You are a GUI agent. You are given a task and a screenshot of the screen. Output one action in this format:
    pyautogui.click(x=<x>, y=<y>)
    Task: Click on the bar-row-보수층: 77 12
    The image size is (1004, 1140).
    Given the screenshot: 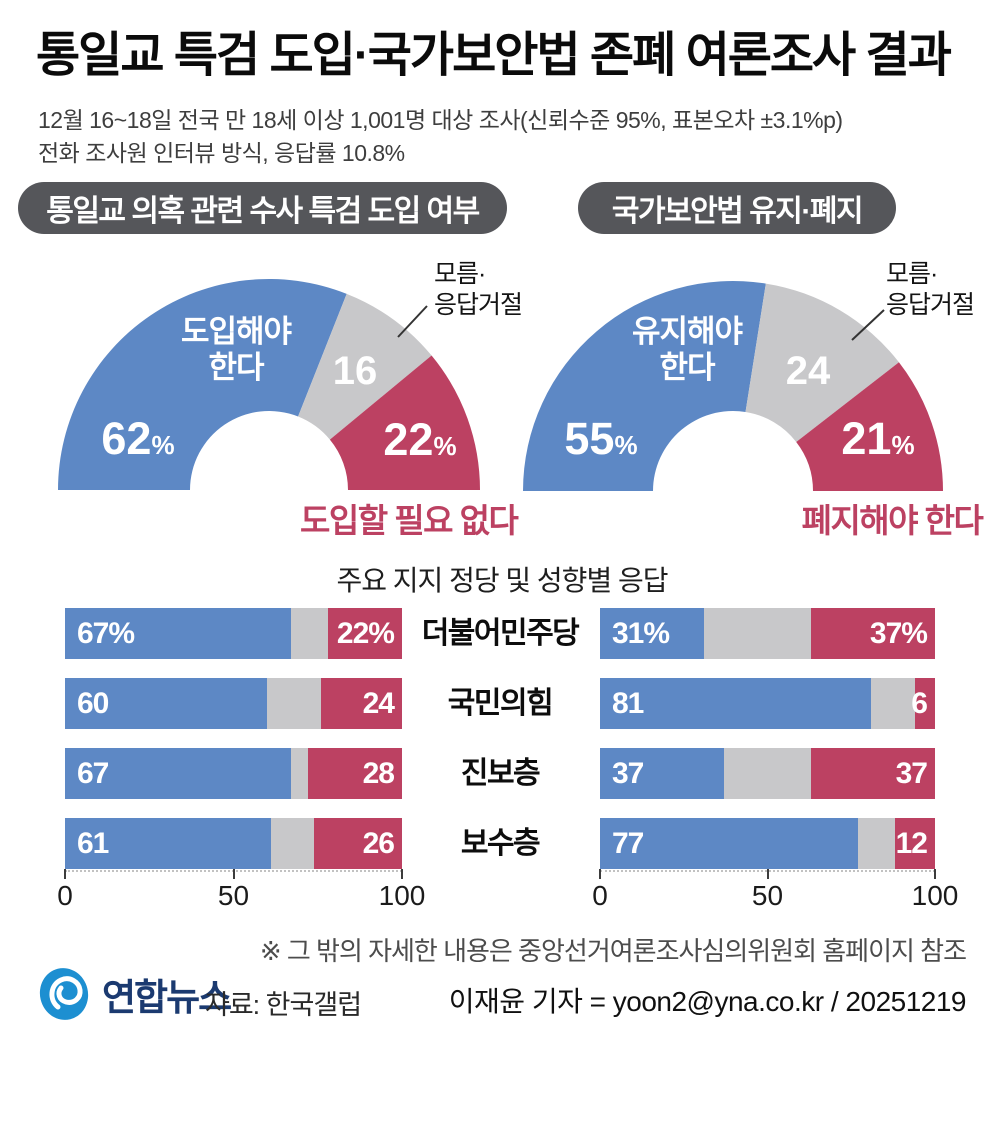 What is the action you would take?
    pyautogui.click(x=767, y=843)
    